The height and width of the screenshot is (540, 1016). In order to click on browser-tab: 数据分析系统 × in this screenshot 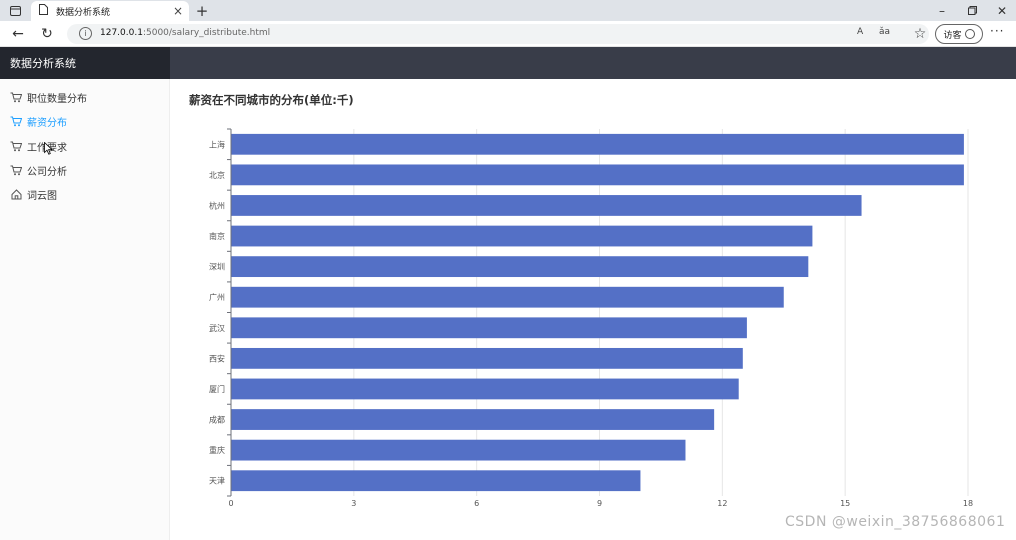, I will do `click(110, 11)`.